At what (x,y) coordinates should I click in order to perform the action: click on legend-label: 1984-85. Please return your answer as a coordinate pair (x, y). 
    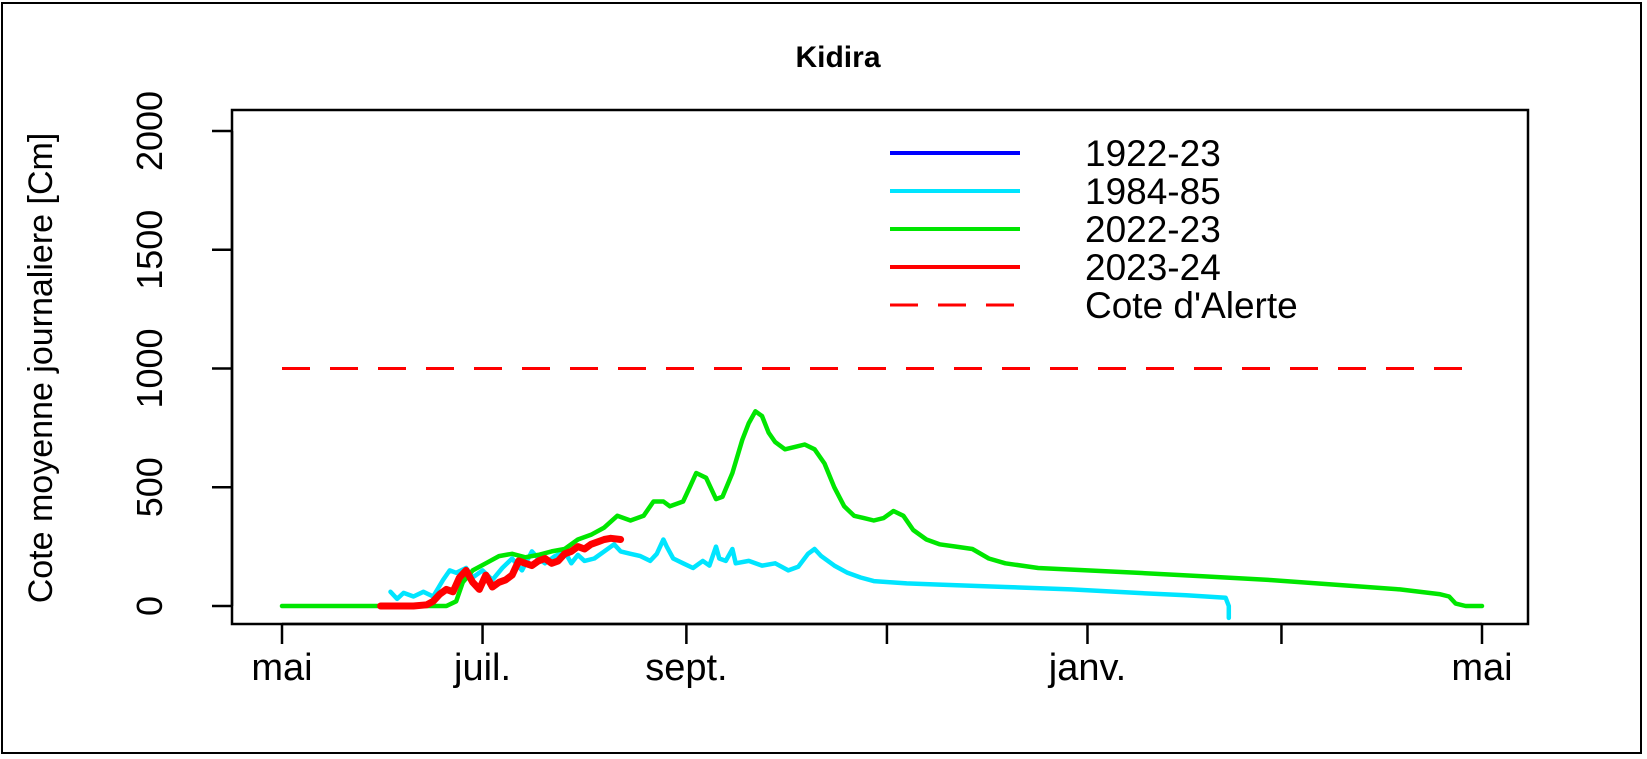
    Looking at the image, I should click on (1153, 191).